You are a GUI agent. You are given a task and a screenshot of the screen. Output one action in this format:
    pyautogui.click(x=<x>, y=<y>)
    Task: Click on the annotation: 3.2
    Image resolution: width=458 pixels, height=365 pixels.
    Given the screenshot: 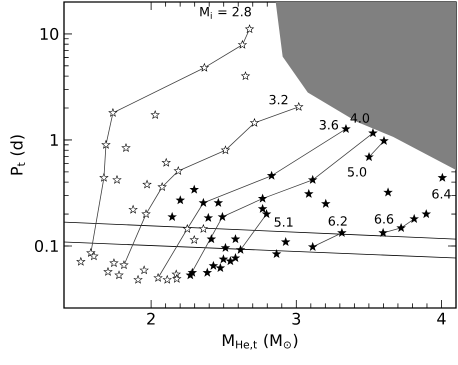 What is the action you would take?
    pyautogui.click(x=279, y=99)
    